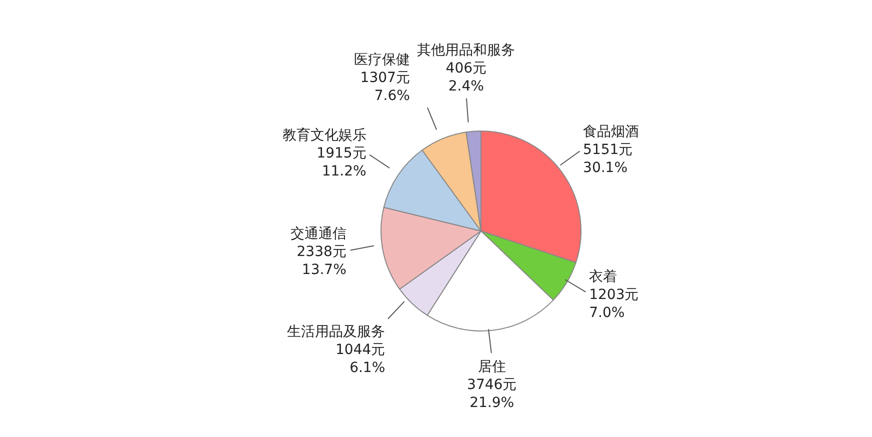 This screenshot has width=872, height=437. Describe the element at coordinates (385, 87) in the screenshot. I see `data-label: 1307元 7.6%` at that location.